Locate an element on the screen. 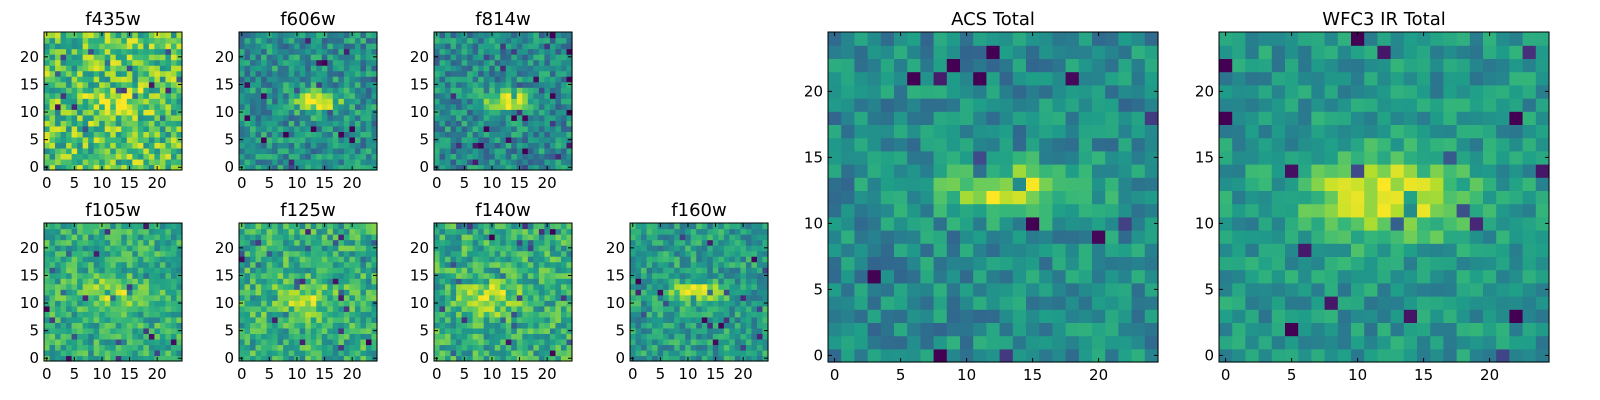 The height and width of the screenshot is (400, 1600). y-tick-label: 5 is located at coordinates (34, 331).